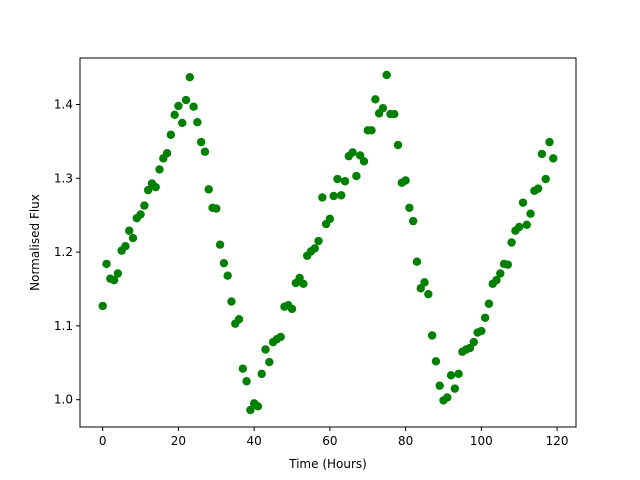  What do you see at coordinates (405, 441) in the screenshot?
I see `x-tick-label: 80` at bounding box center [405, 441].